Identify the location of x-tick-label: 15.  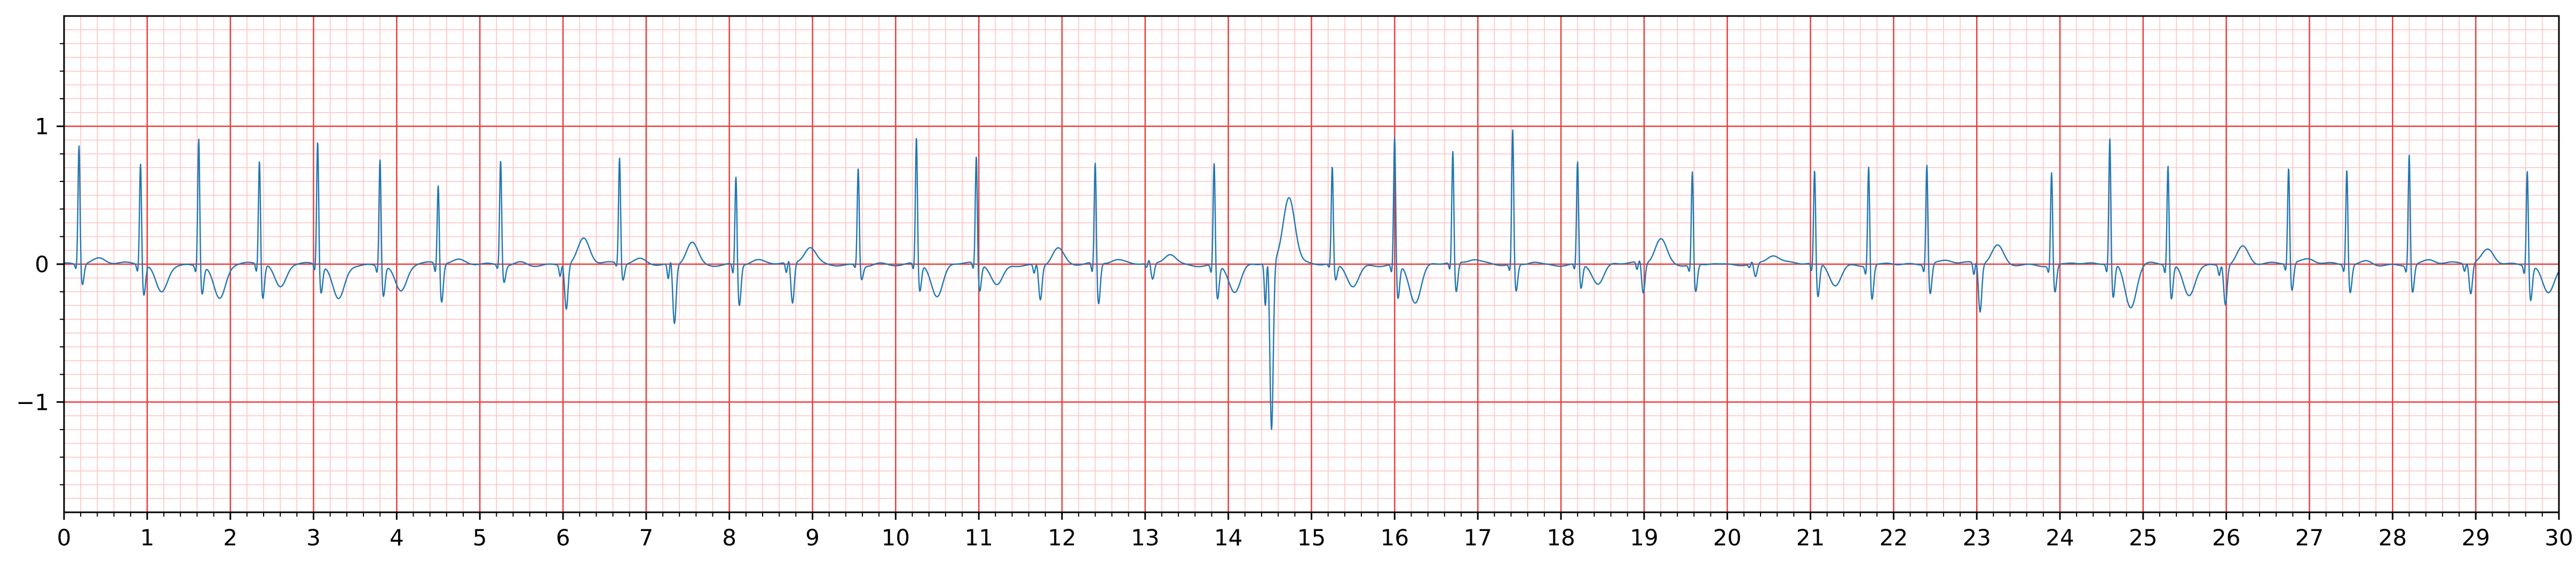
(1311, 538).